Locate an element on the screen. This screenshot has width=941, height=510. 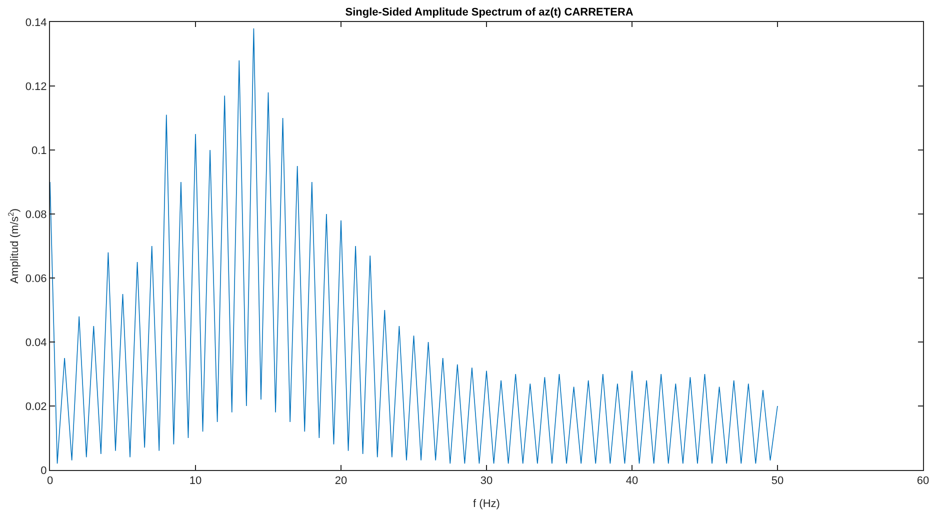
y-tick-label: 0.08 is located at coordinates (36, 214).